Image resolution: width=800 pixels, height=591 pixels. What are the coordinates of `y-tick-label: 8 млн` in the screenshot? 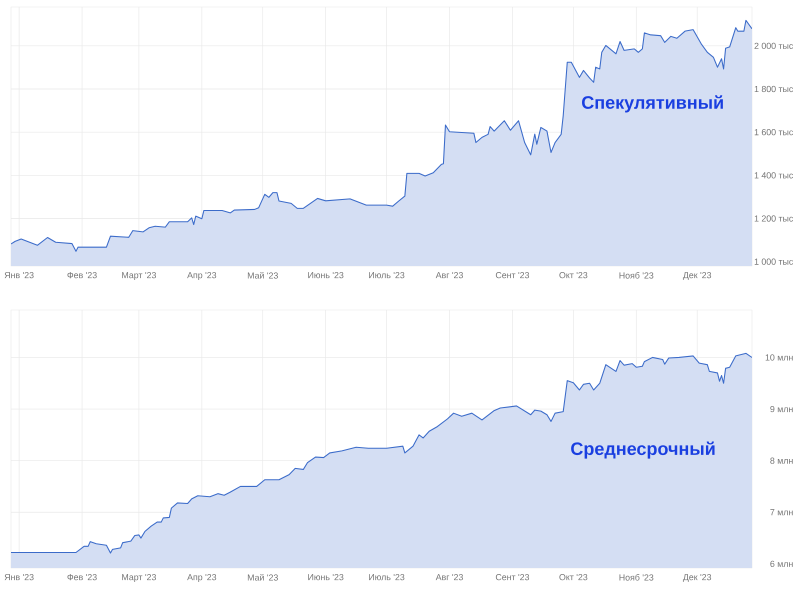 It's located at (781, 461).